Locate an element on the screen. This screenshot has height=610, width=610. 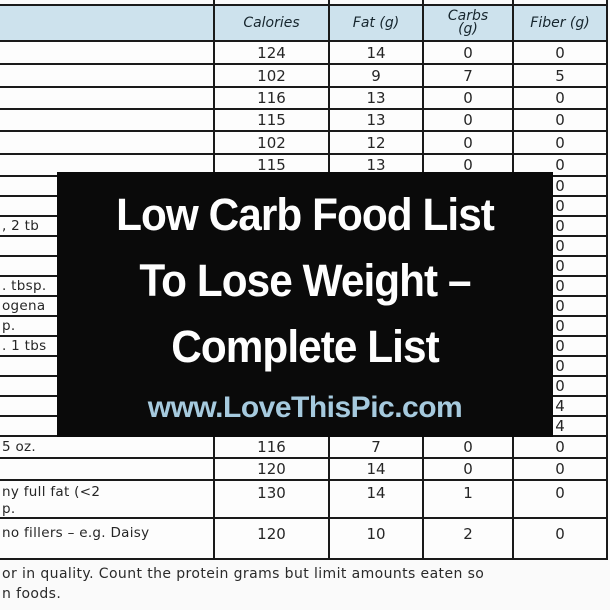
cell-food: ny full fat (<2 p. is located at coordinates (51, 500).